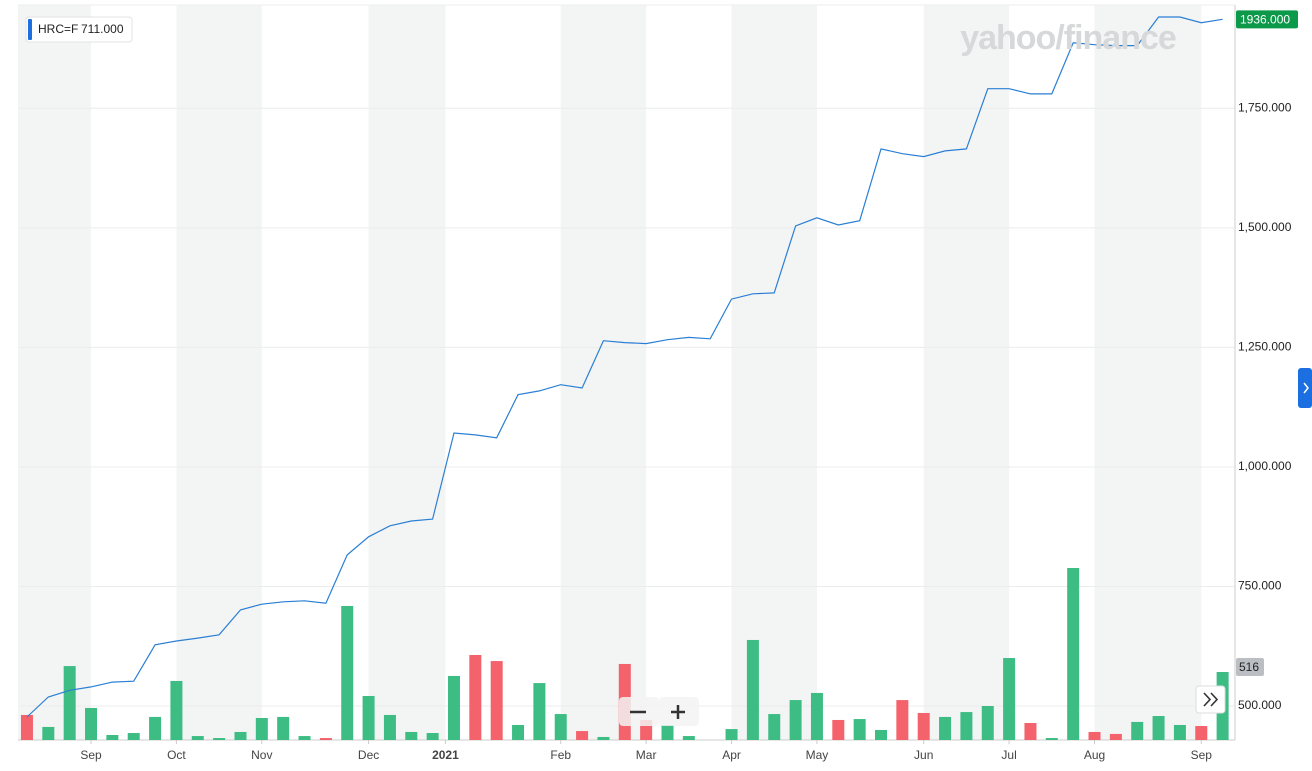 This screenshot has width=1312, height=771. Describe the element at coordinates (817, 755) in the screenshot. I see `x-tick-label: May` at that location.